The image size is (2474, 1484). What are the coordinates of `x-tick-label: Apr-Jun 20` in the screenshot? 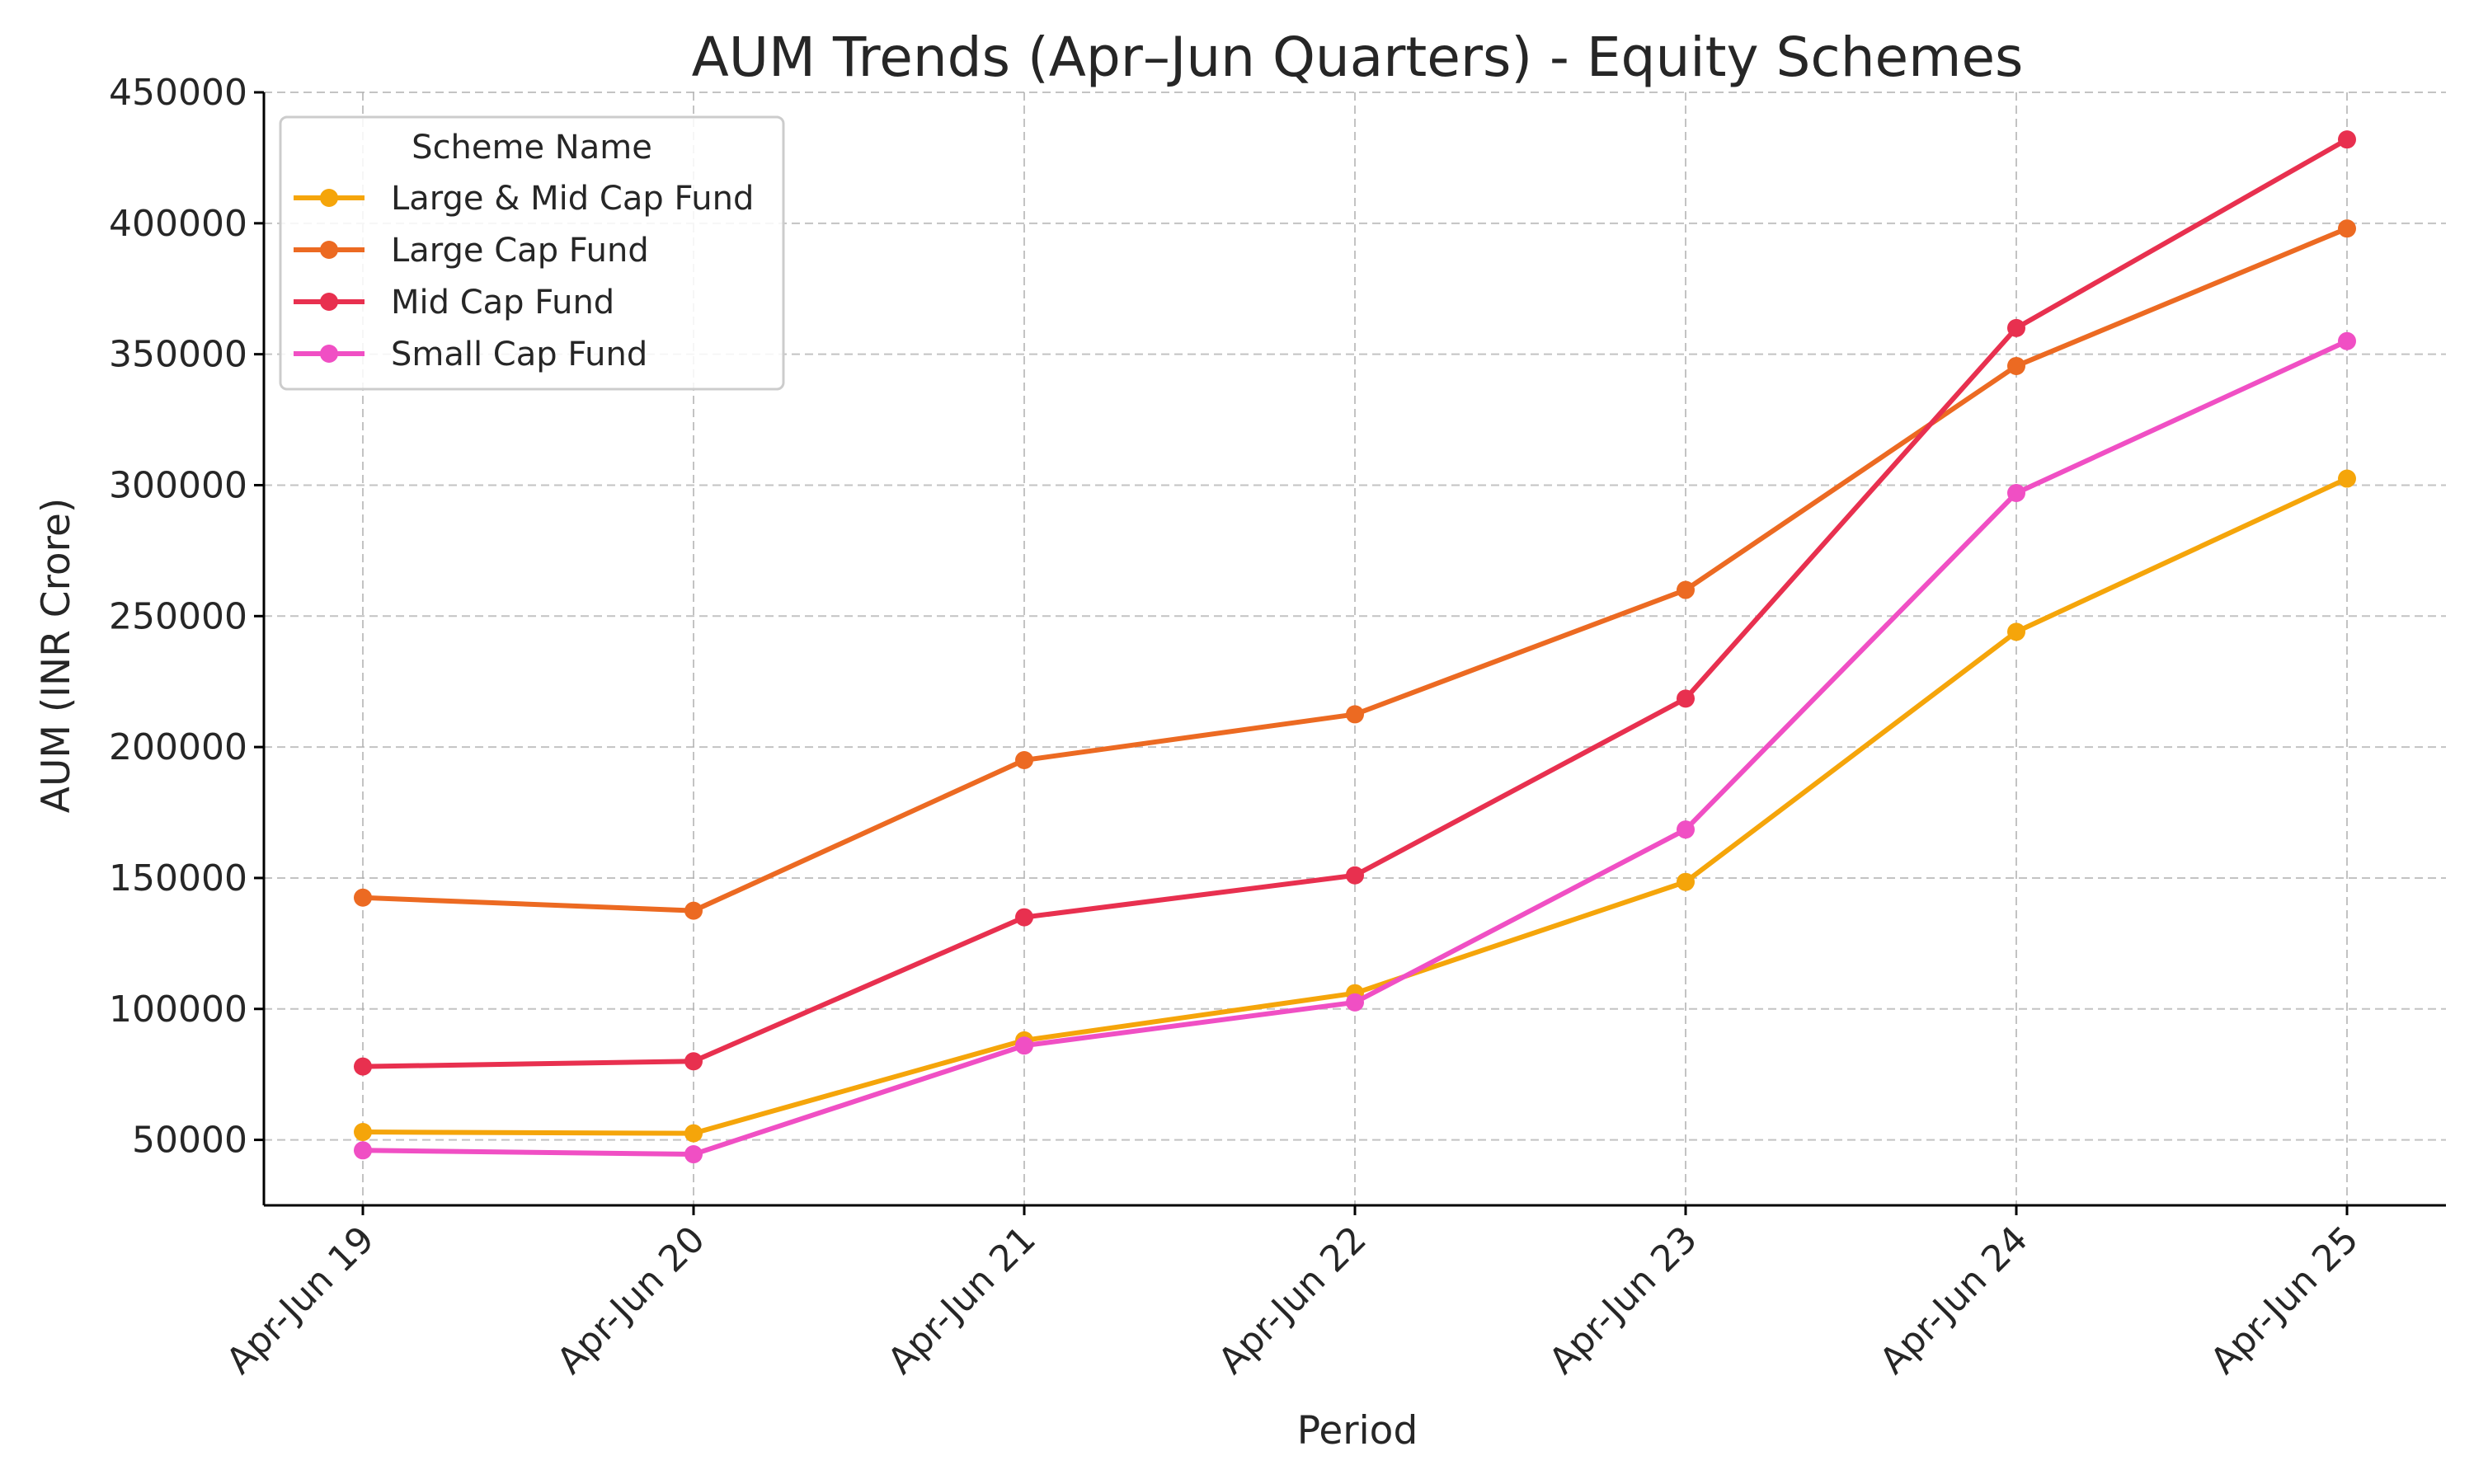 It's located at (631, 1301).